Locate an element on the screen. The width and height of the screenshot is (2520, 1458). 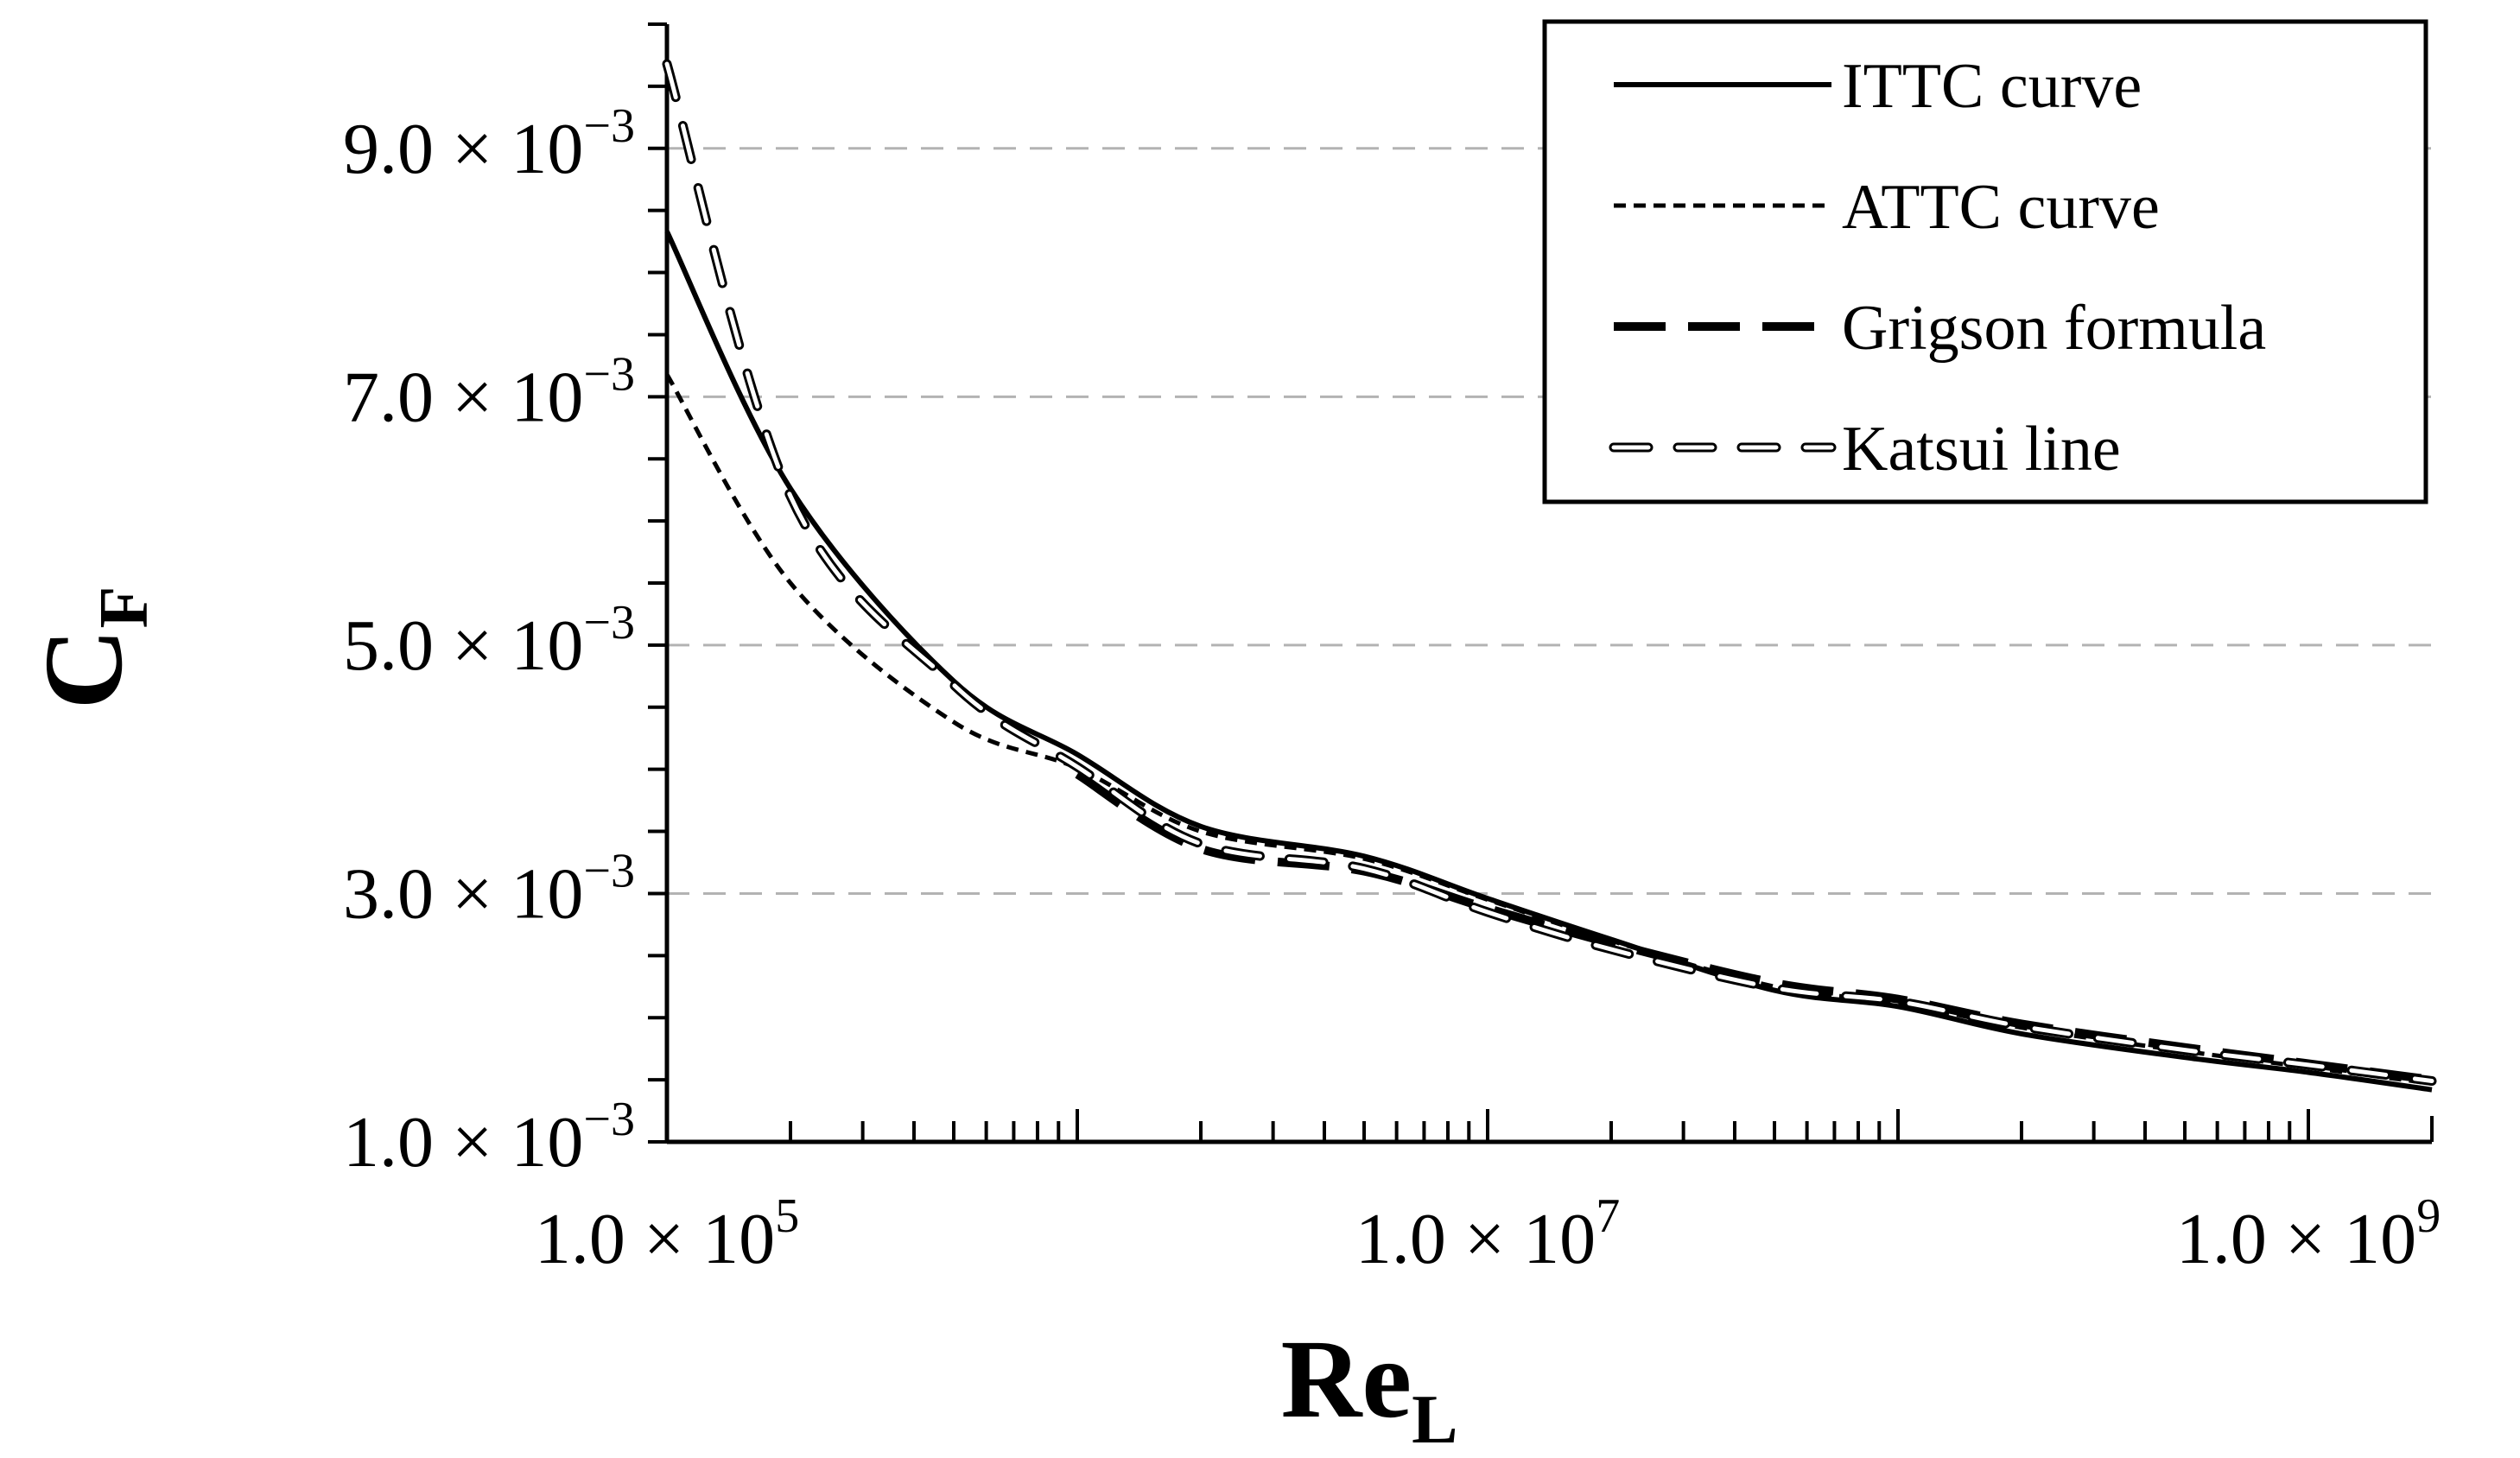
y-tick-label: 3.0 × 10⁻³ is located at coordinates (489, 889).